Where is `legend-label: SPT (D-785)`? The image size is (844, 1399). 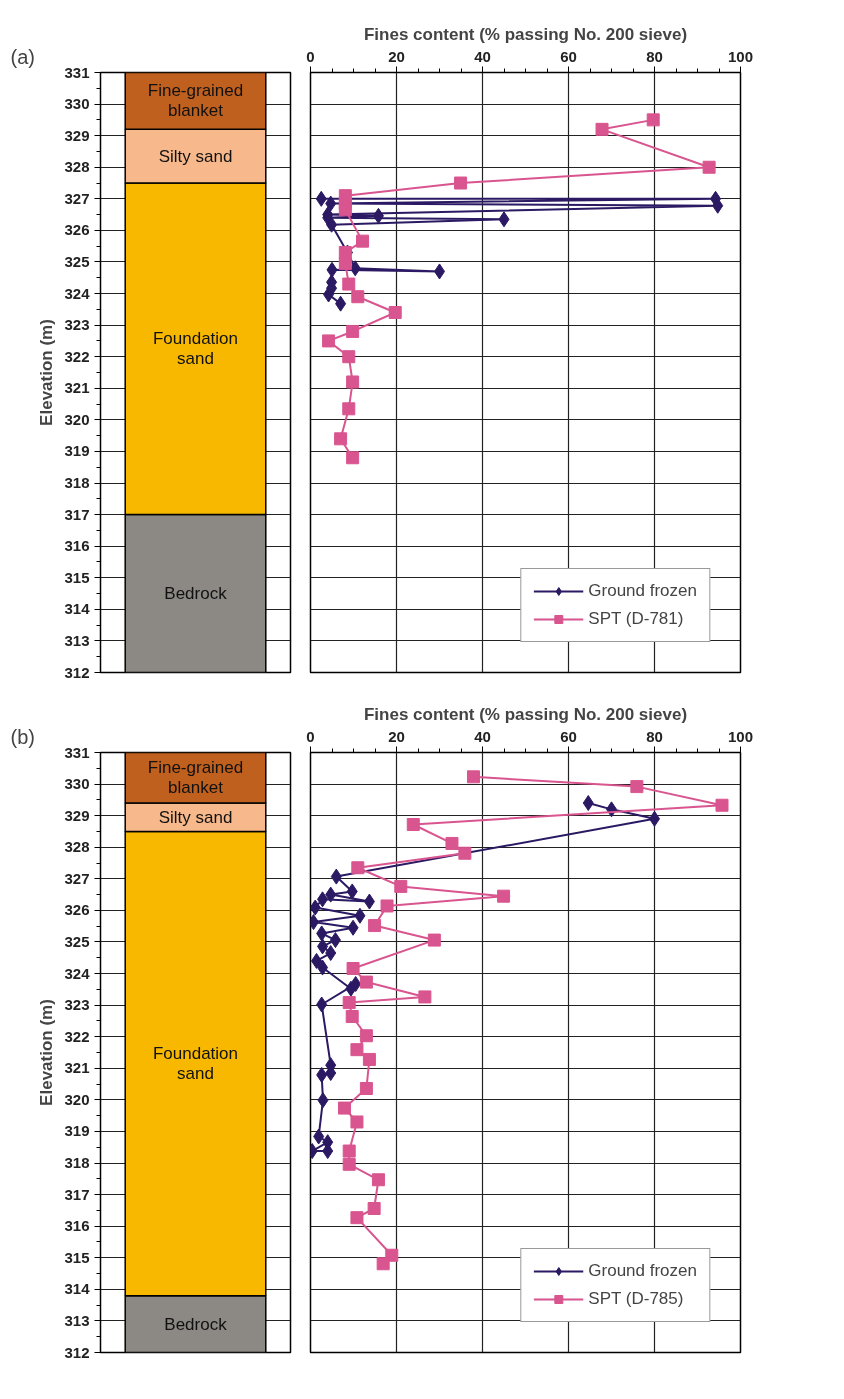
legend-label: SPT (D-785) is located at coordinates (636, 1299).